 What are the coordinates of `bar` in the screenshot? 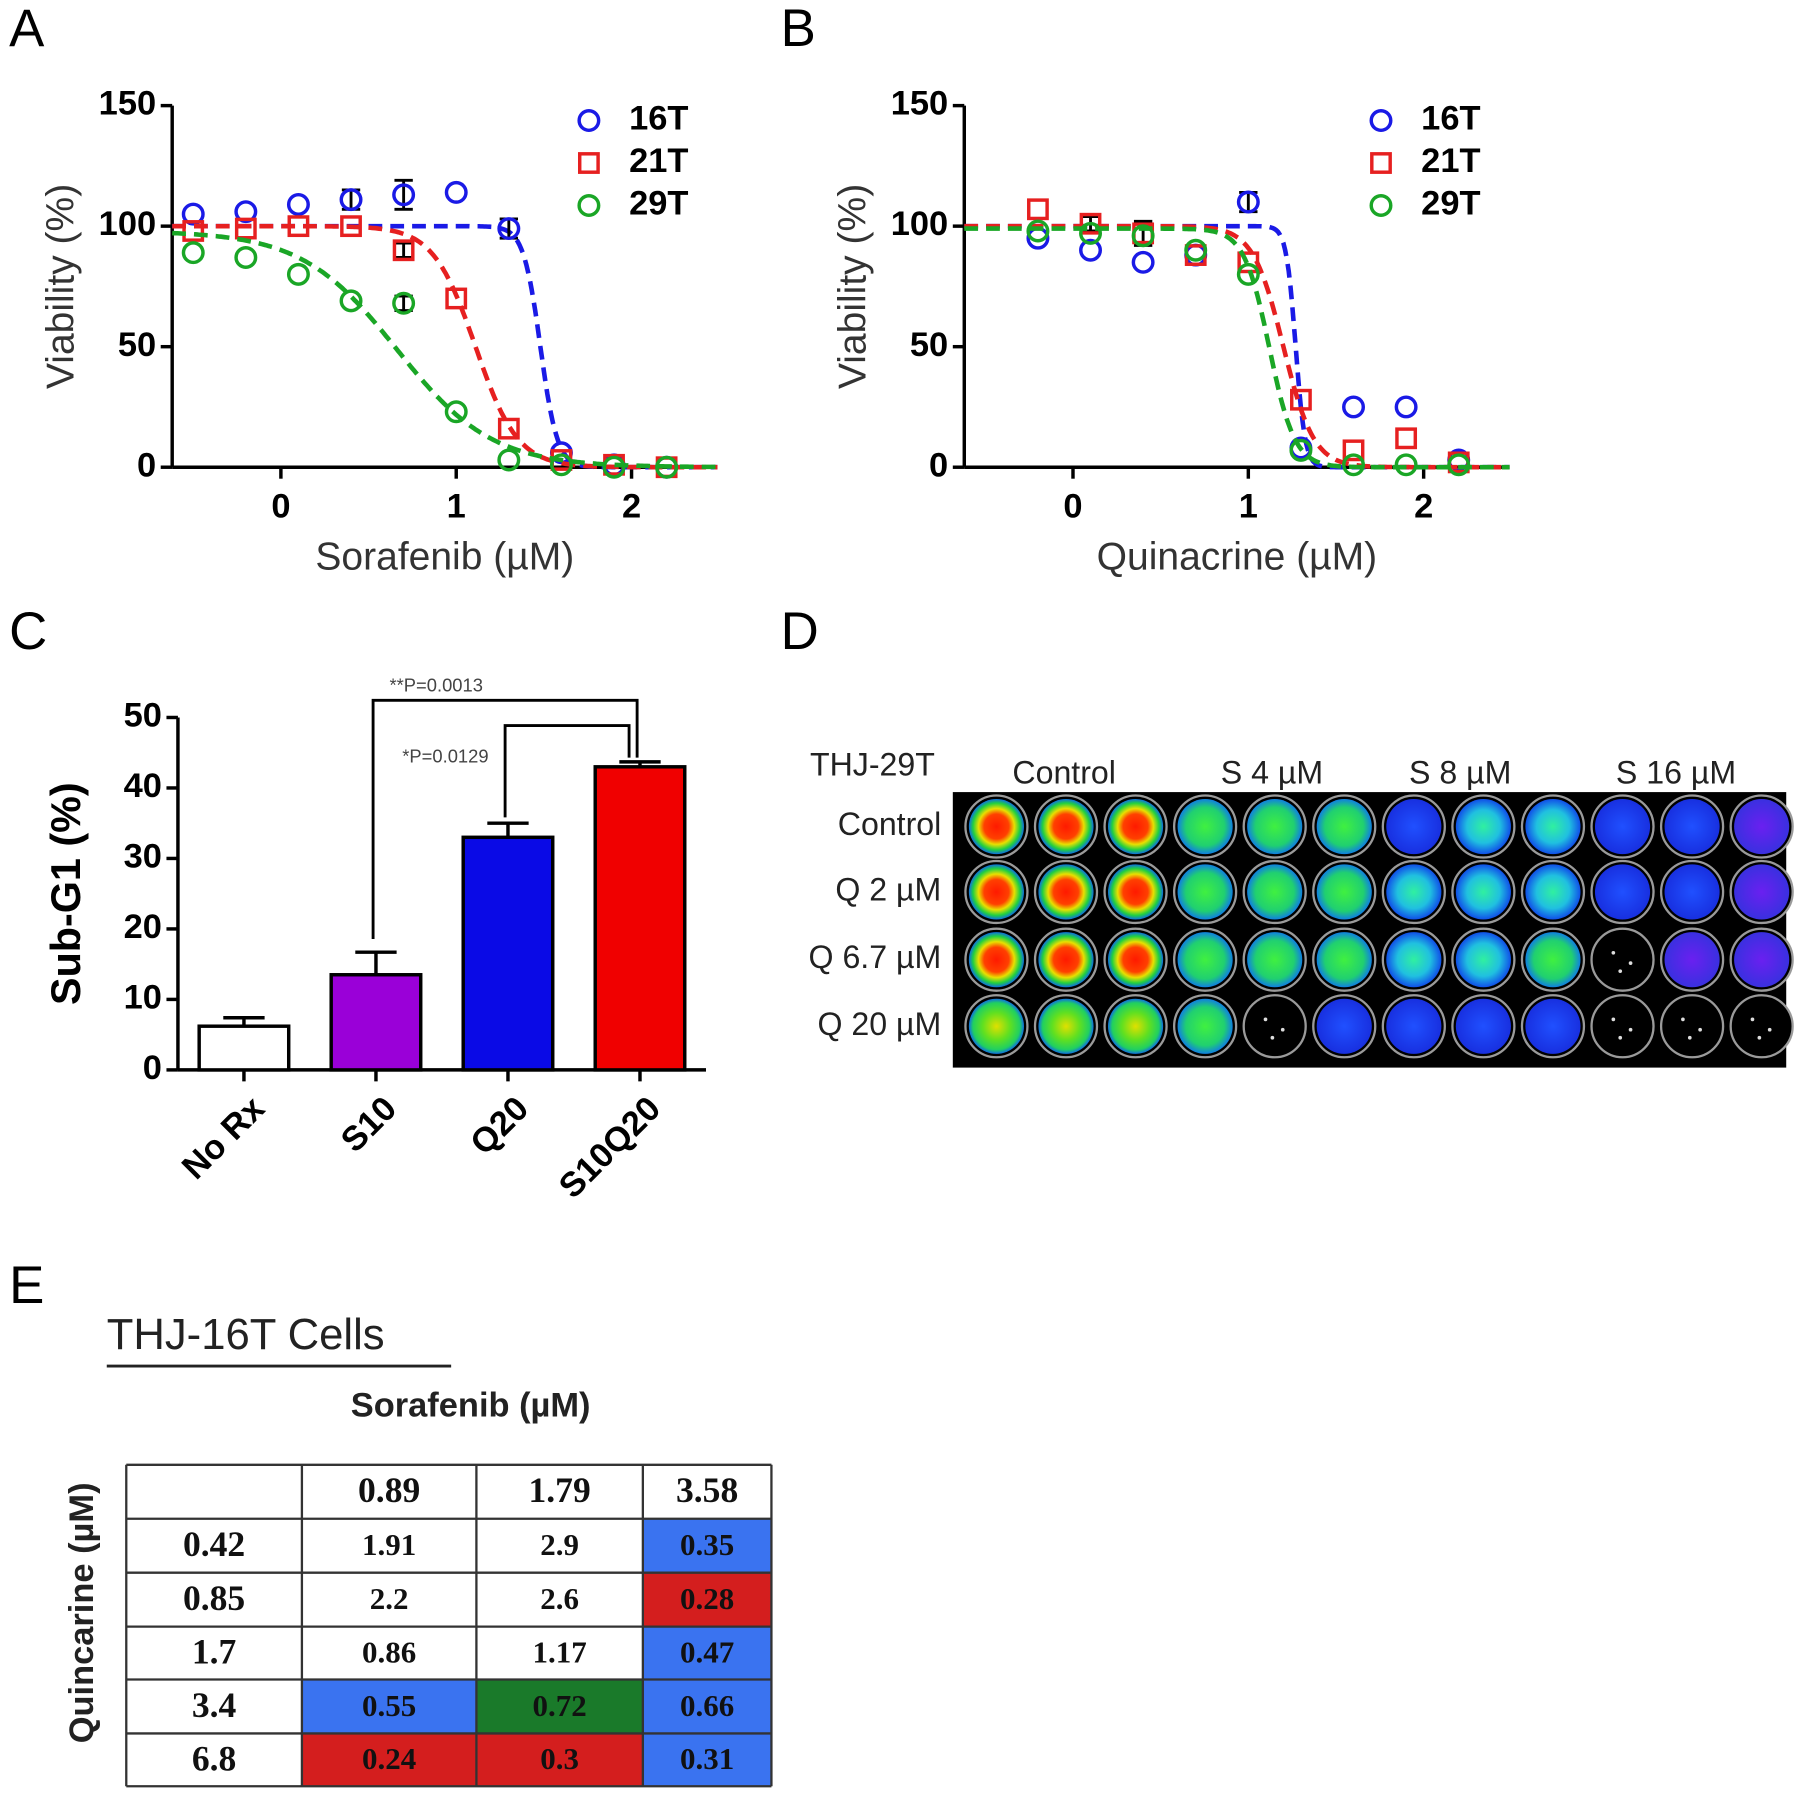 It's located at (508, 953).